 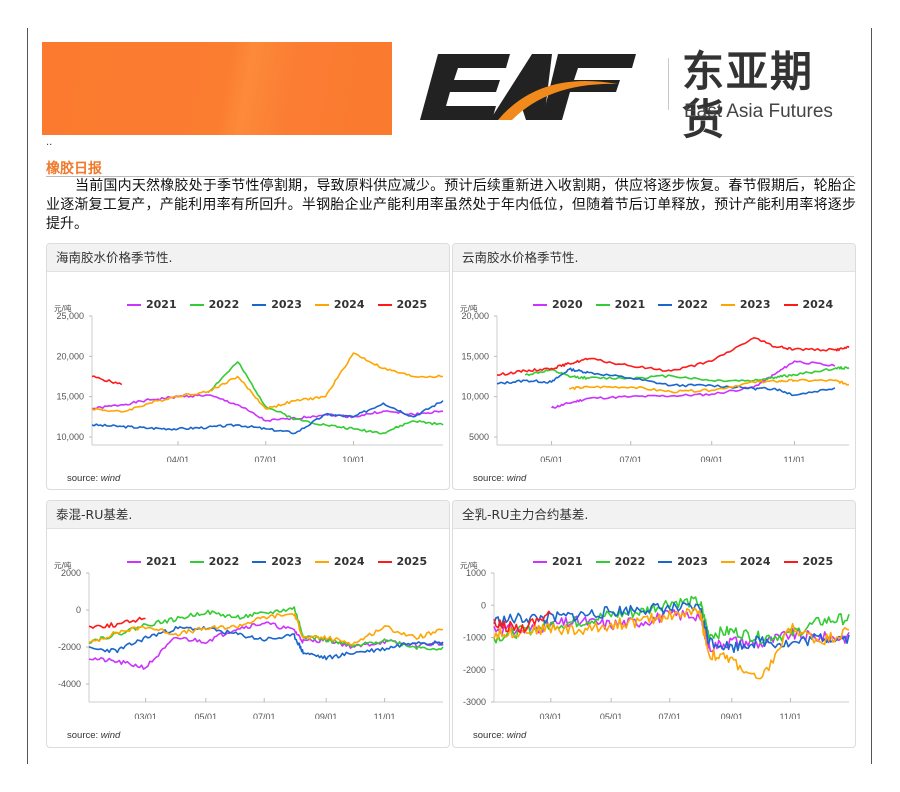 What do you see at coordinates (475, 316) in the screenshot?
I see `y-tick-label: 20,000` at bounding box center [475, 316].